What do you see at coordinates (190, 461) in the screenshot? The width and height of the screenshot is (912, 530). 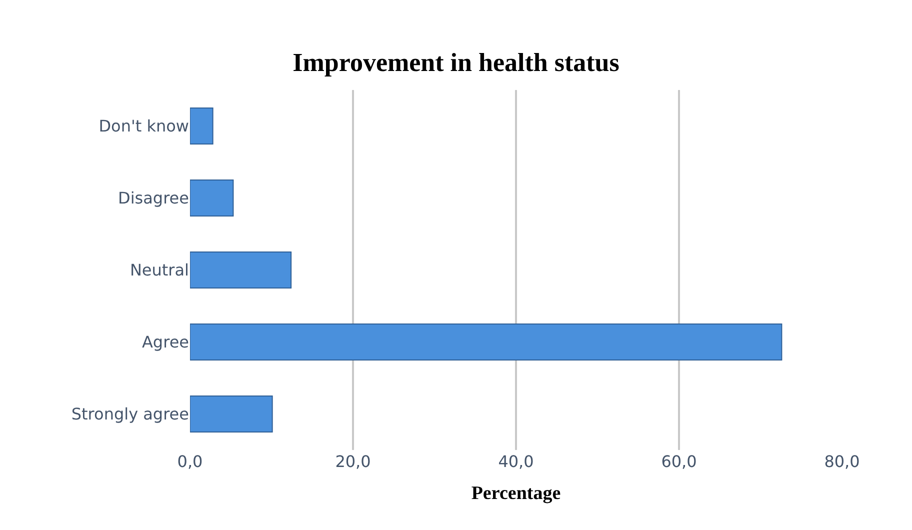 I see `x-tick-label: 0,0` at bounding box center [190, 461].